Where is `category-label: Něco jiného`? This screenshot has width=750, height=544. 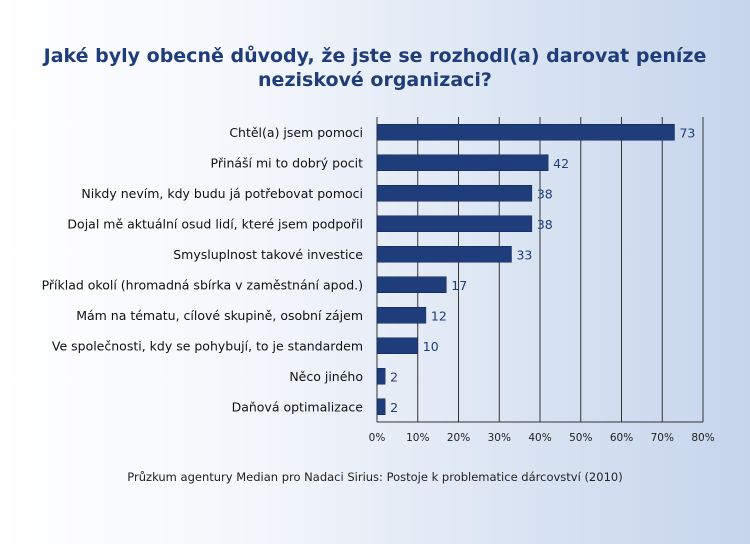
category-label: Něco jiného is located at coordinates (326, 376).